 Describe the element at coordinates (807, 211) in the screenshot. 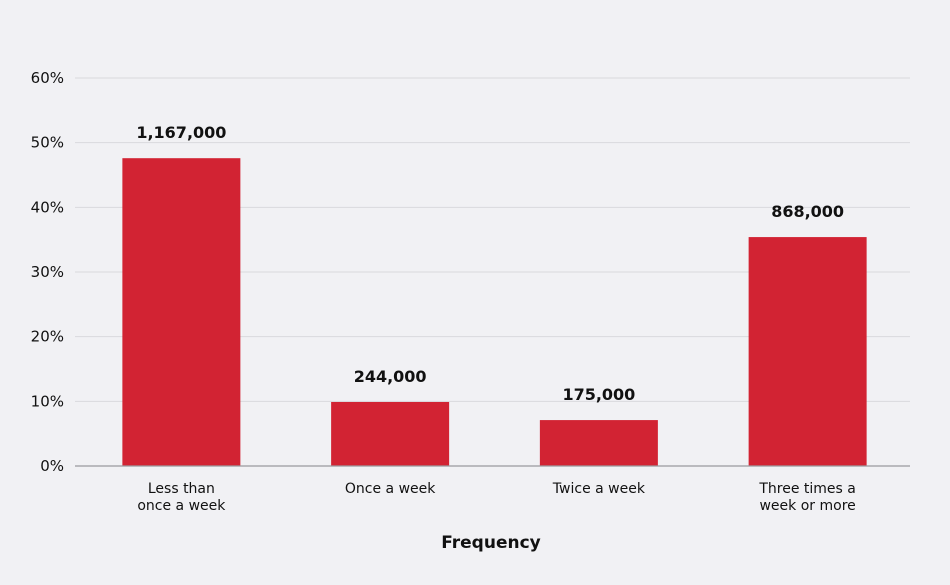

I see `data-label: 868,000` at that location.